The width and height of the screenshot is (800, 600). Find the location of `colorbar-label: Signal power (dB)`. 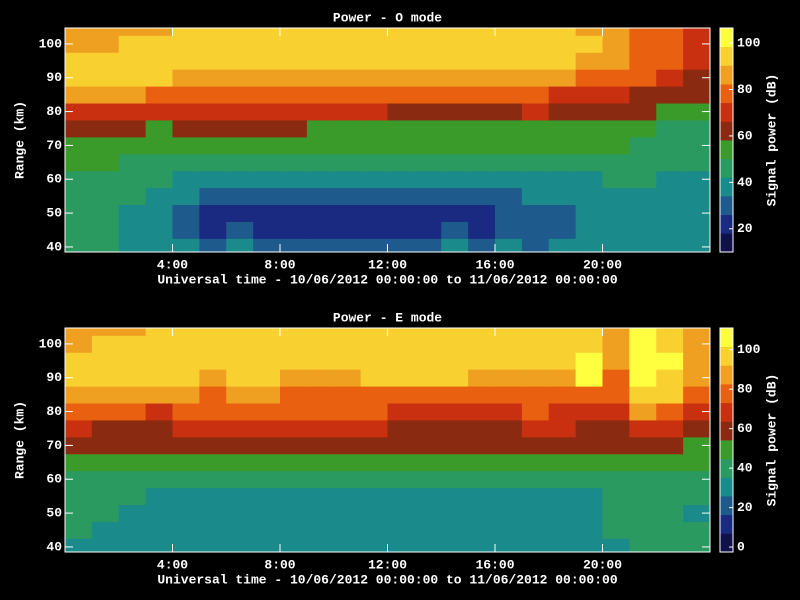

colorbar-label: Signal power (dB) is located at coordinates (771, 440).